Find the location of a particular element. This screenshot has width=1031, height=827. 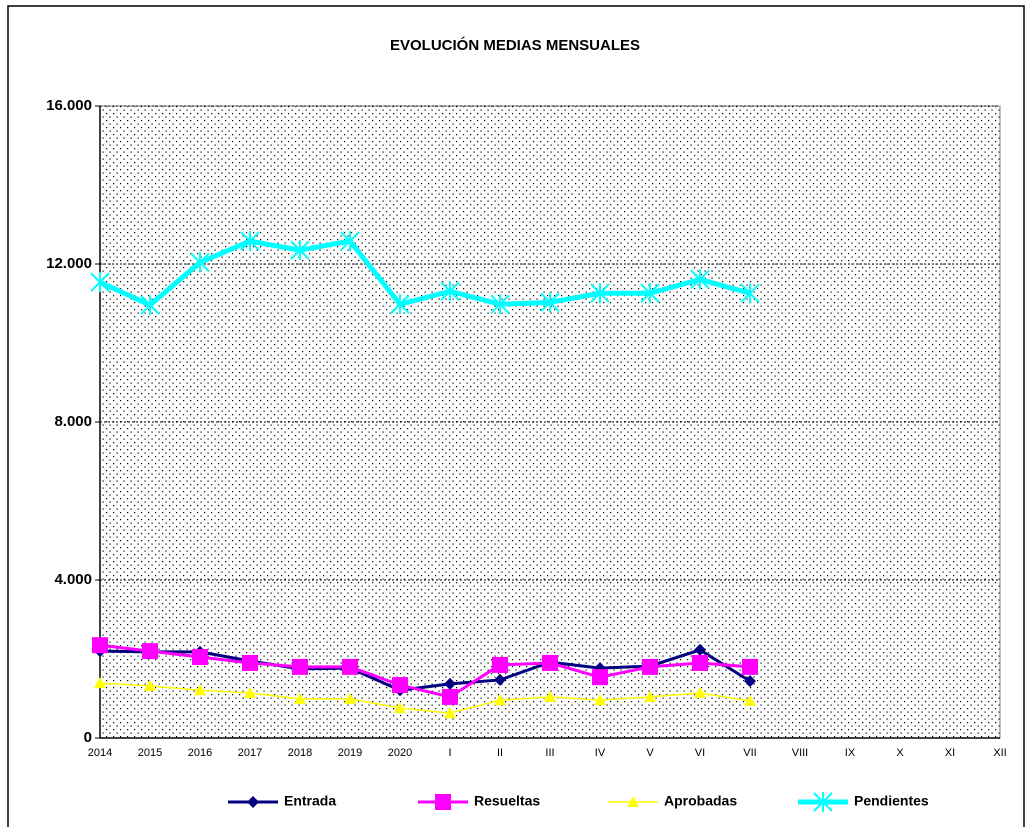

x-tick-label: IX is located at coordinates (850, 753).